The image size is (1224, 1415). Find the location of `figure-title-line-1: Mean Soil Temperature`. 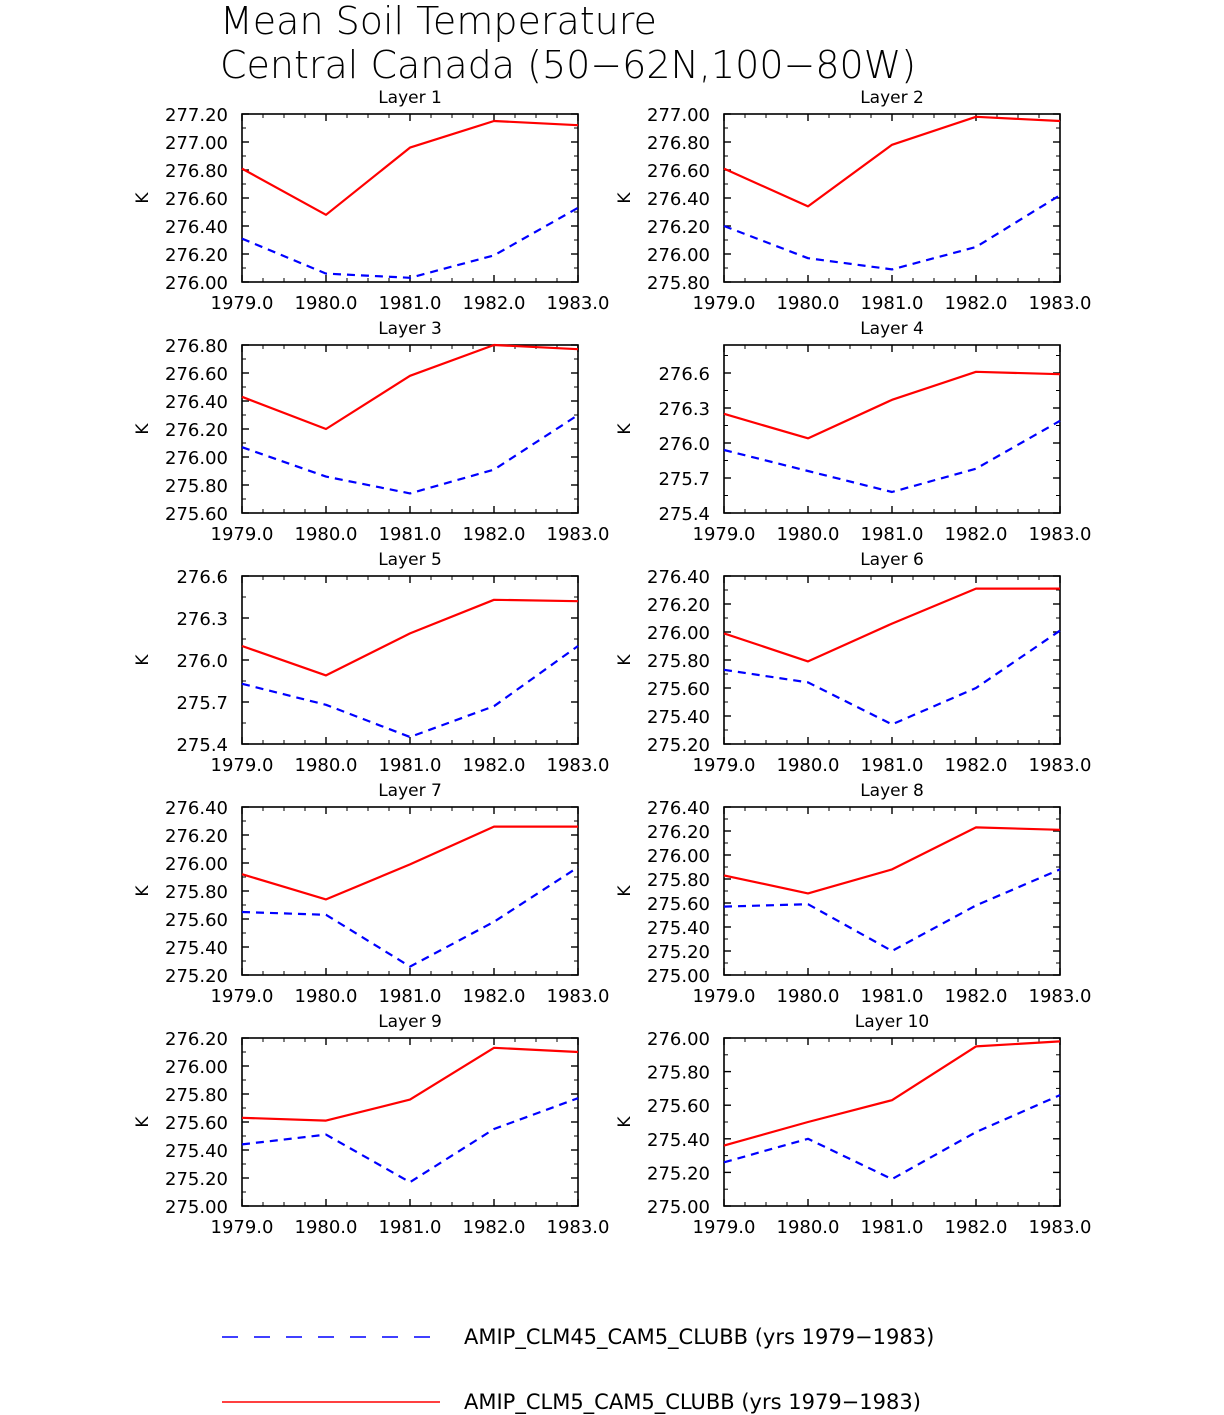

figure-title-line-1: Mean Soil Temperature is located at coordinates (438, 21).